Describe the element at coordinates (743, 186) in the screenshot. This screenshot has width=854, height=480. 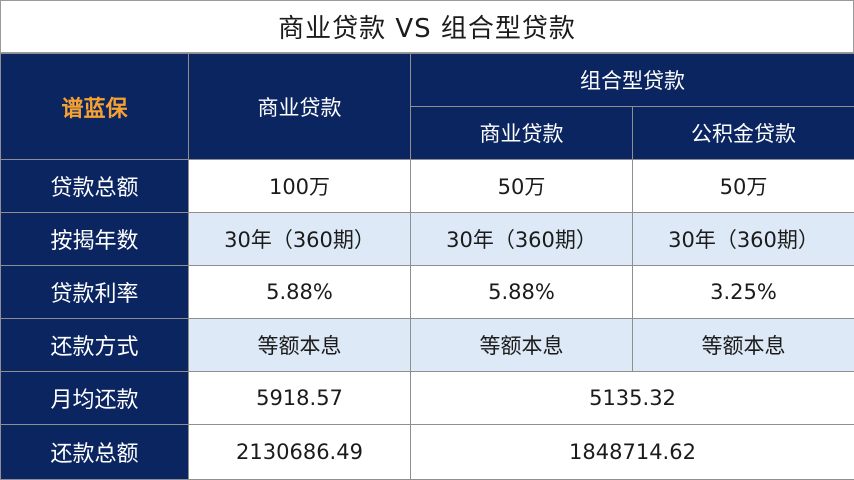
I see `cell-combo-fund: 50万` at that location.